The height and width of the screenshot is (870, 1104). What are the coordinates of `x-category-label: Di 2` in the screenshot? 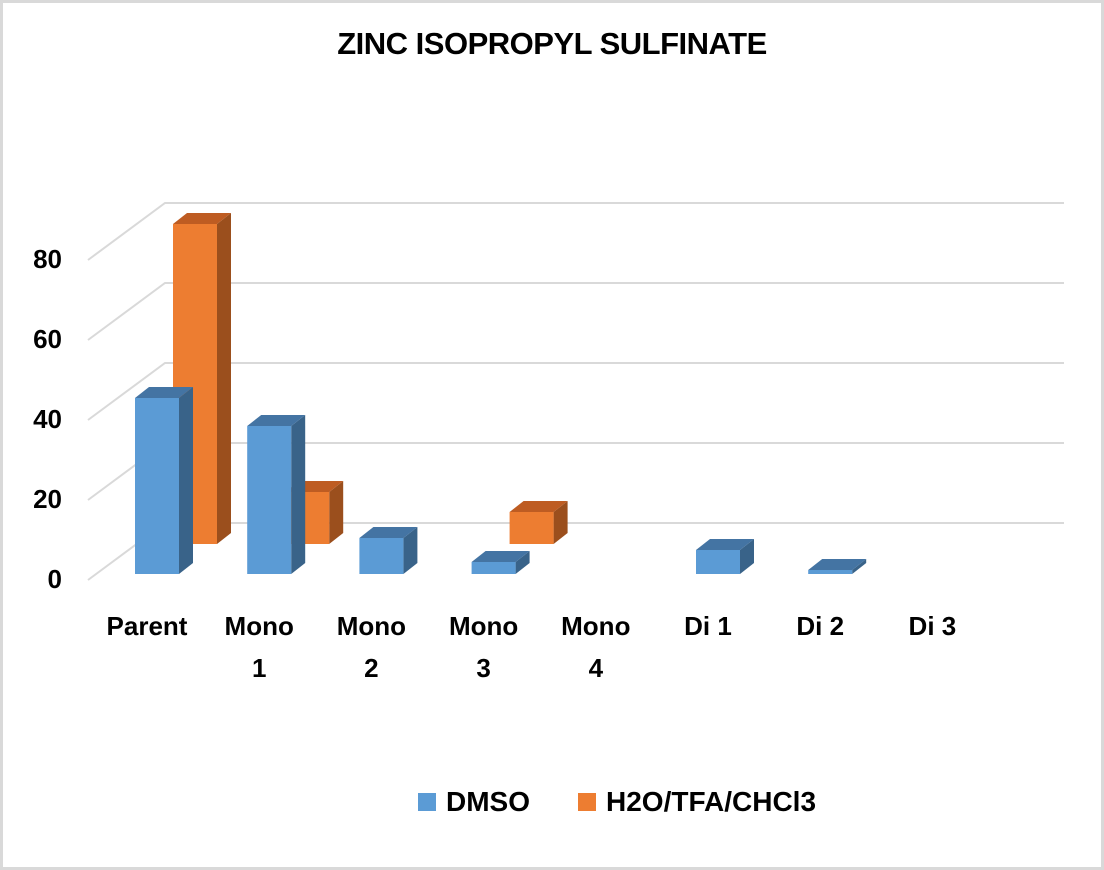 It's located at (820, 626).